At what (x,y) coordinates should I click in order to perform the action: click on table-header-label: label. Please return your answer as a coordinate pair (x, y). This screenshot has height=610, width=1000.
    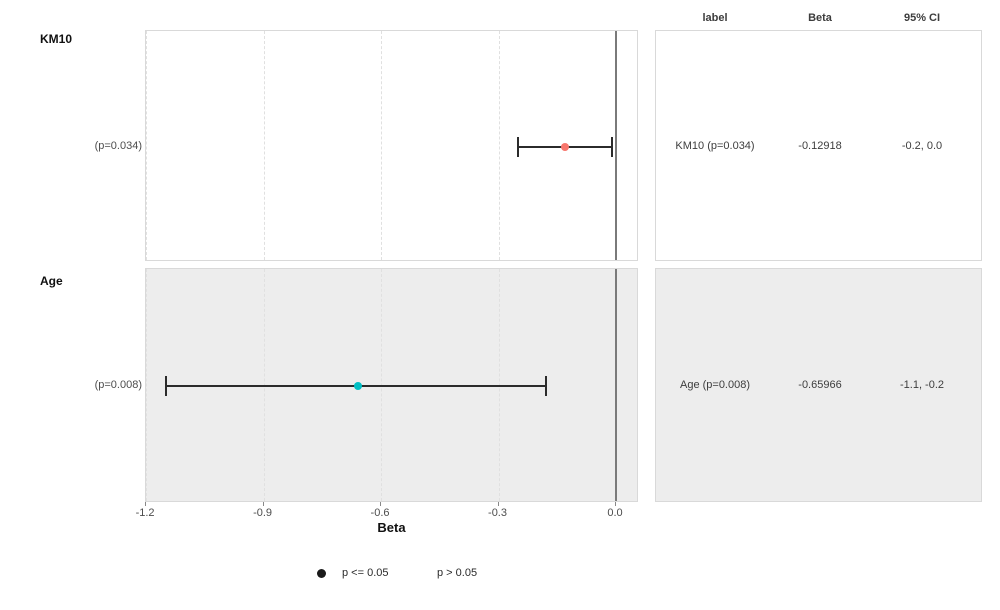
    Looking at the image, I should click on (715, 18).